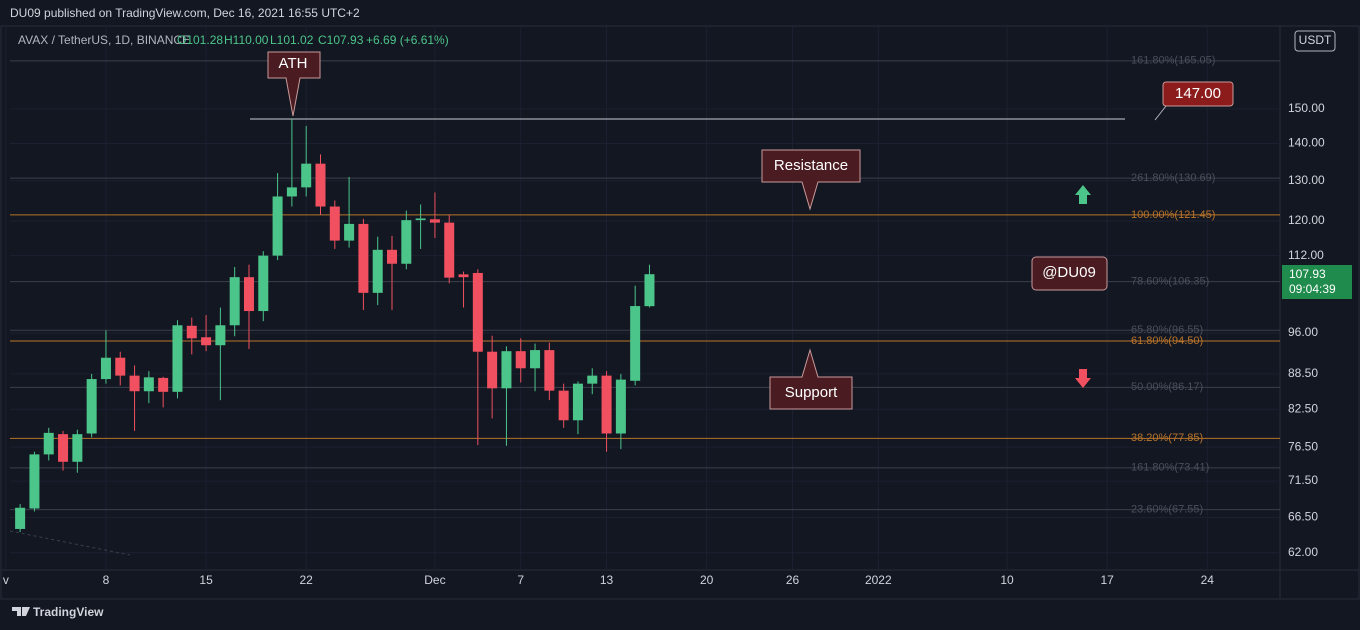 This screenshot has height=630, width=1360. Describe the element at coordinates (1306, 108) in the screenshot. I see `y-tick-label: 150.00` at that location.